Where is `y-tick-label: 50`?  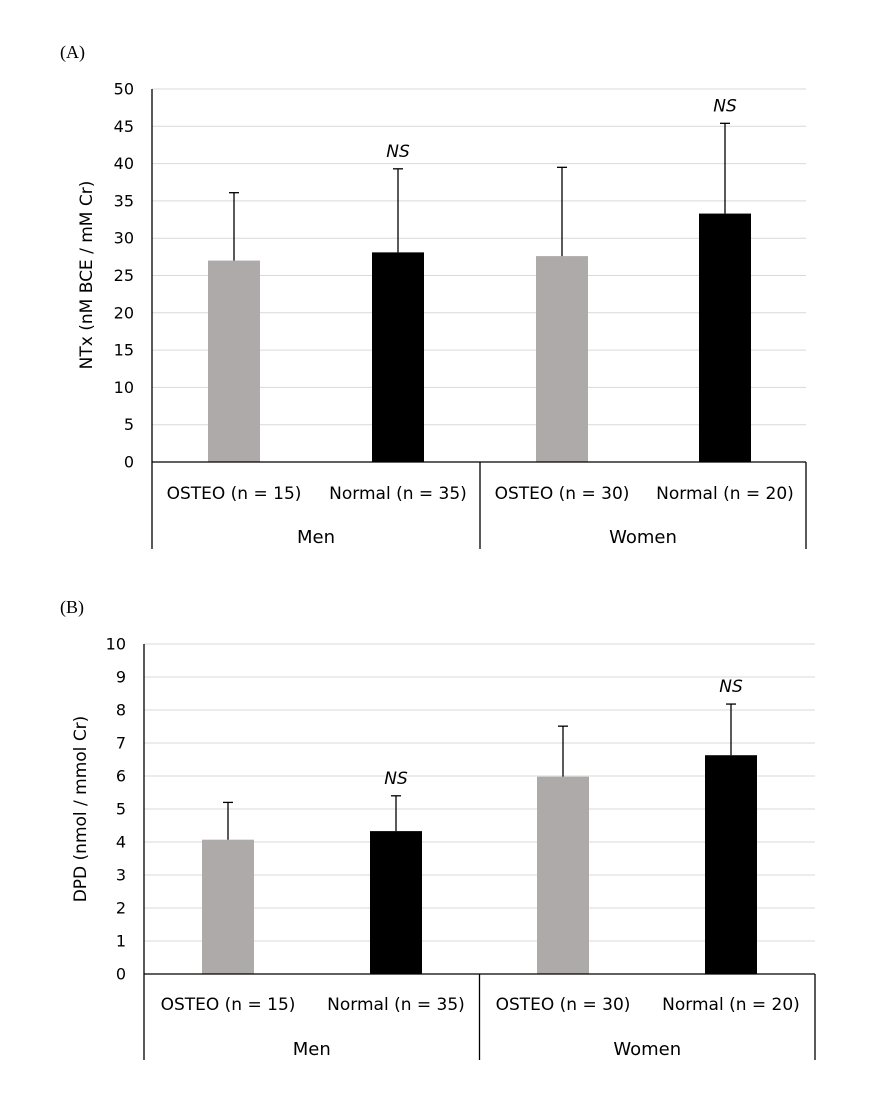 y-tick-label: 50 is located at coordinates (124, 89).